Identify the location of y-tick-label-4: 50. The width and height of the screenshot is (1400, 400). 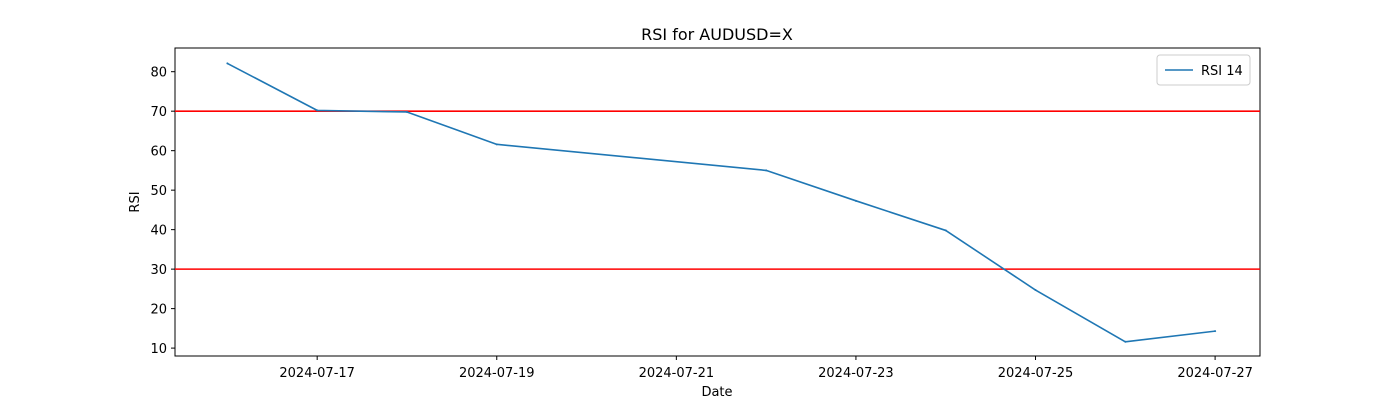
(158, 191).